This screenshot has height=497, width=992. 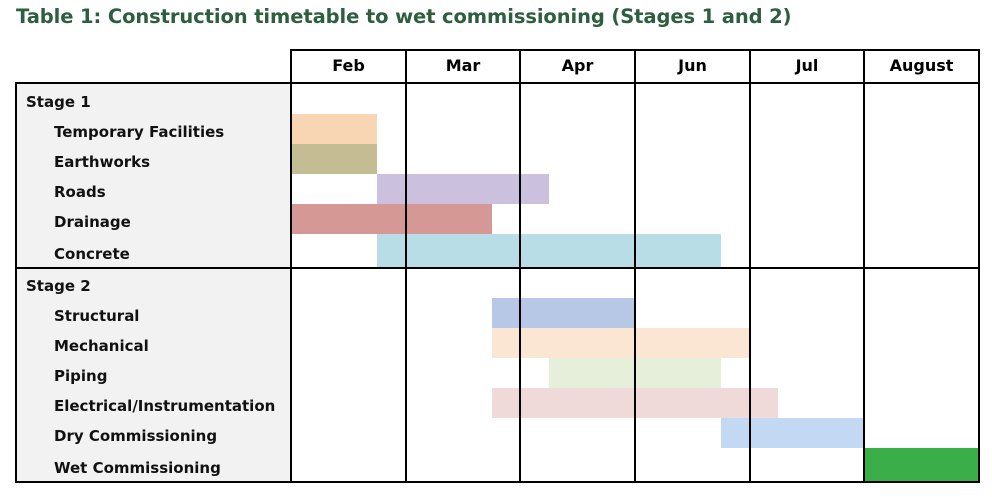 What do you see at coordinates (165, 406) in the screenshot?
I see `task-label: Electrical/Instrumentation` at bounding box center [165, 406].